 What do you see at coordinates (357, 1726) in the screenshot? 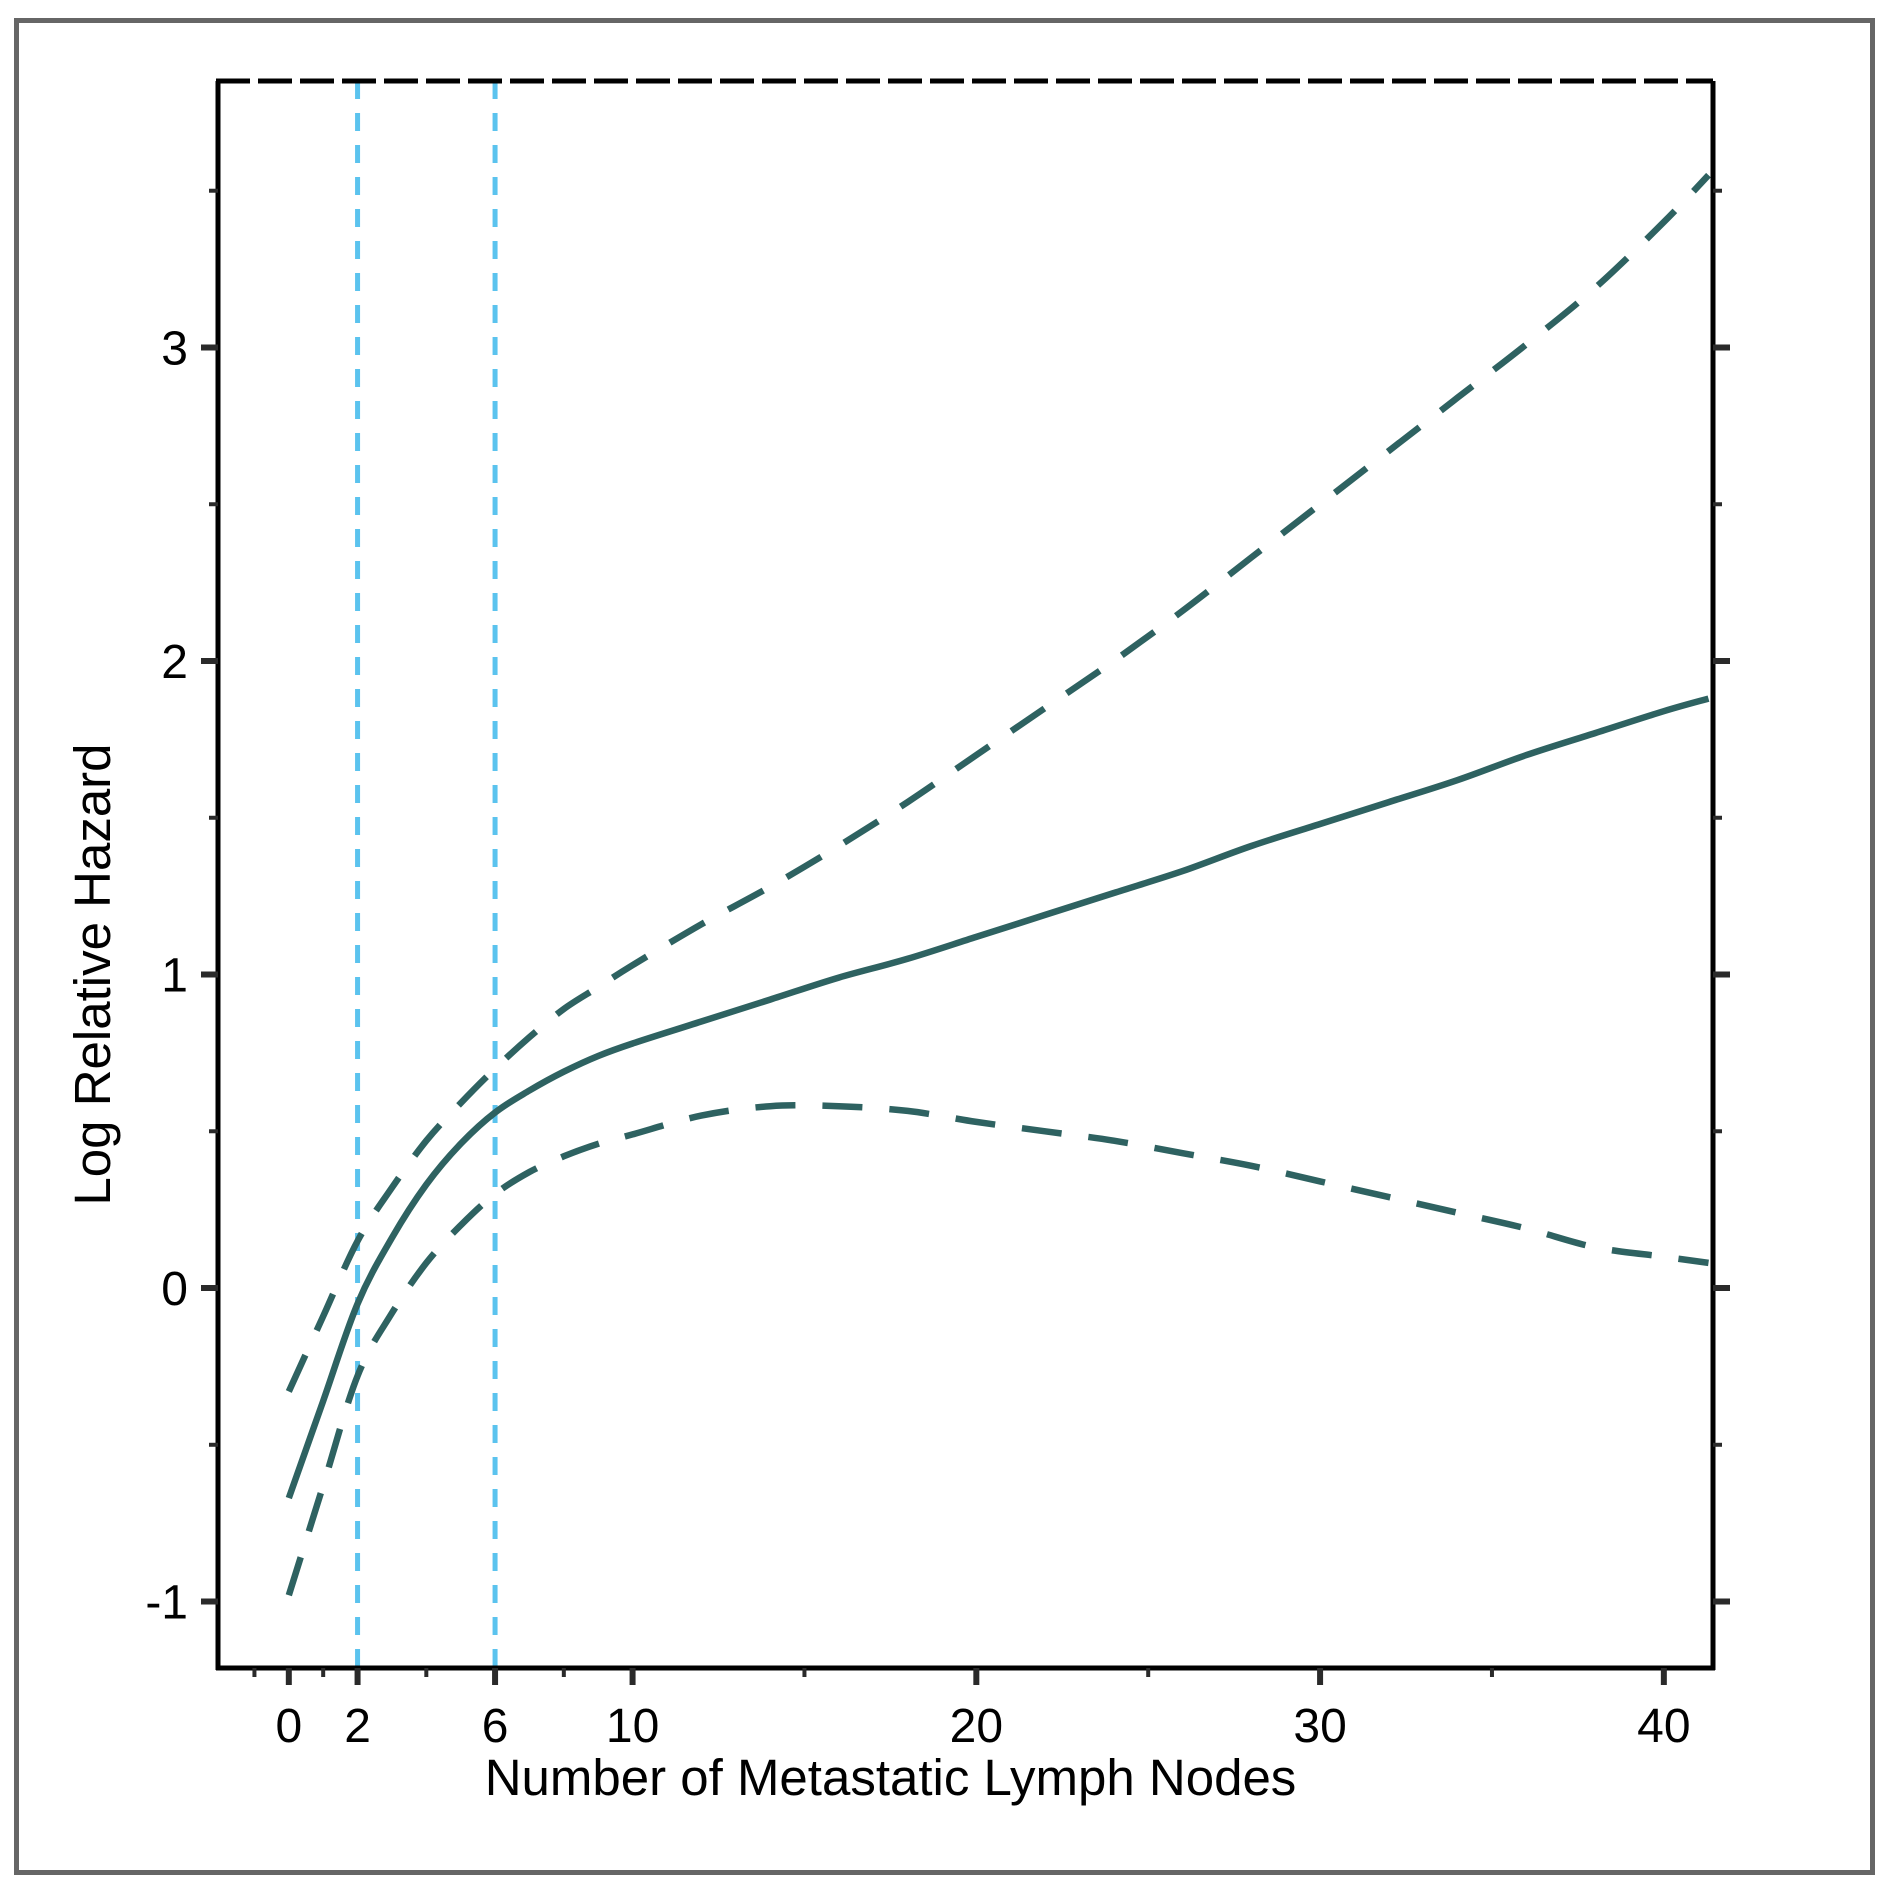
I see `x-tick-label: 2` at bounding box center [357, 1726].